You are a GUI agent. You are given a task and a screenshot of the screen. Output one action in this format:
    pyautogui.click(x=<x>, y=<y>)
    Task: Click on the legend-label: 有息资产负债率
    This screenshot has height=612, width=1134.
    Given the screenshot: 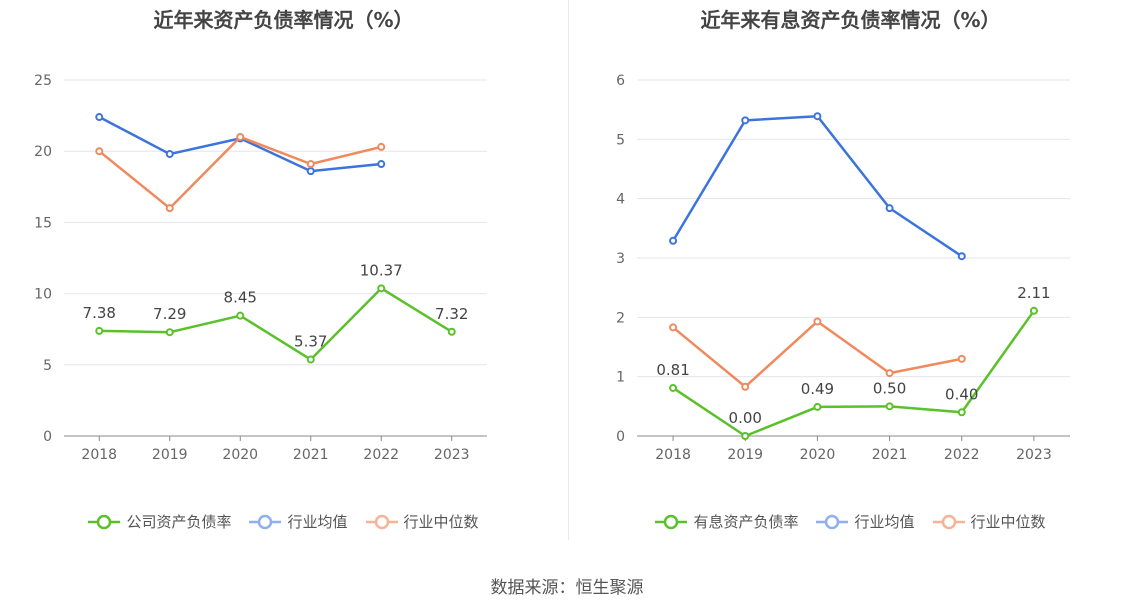 What is the action you would take?
    pyautogui.click(x=746, y=522)
    